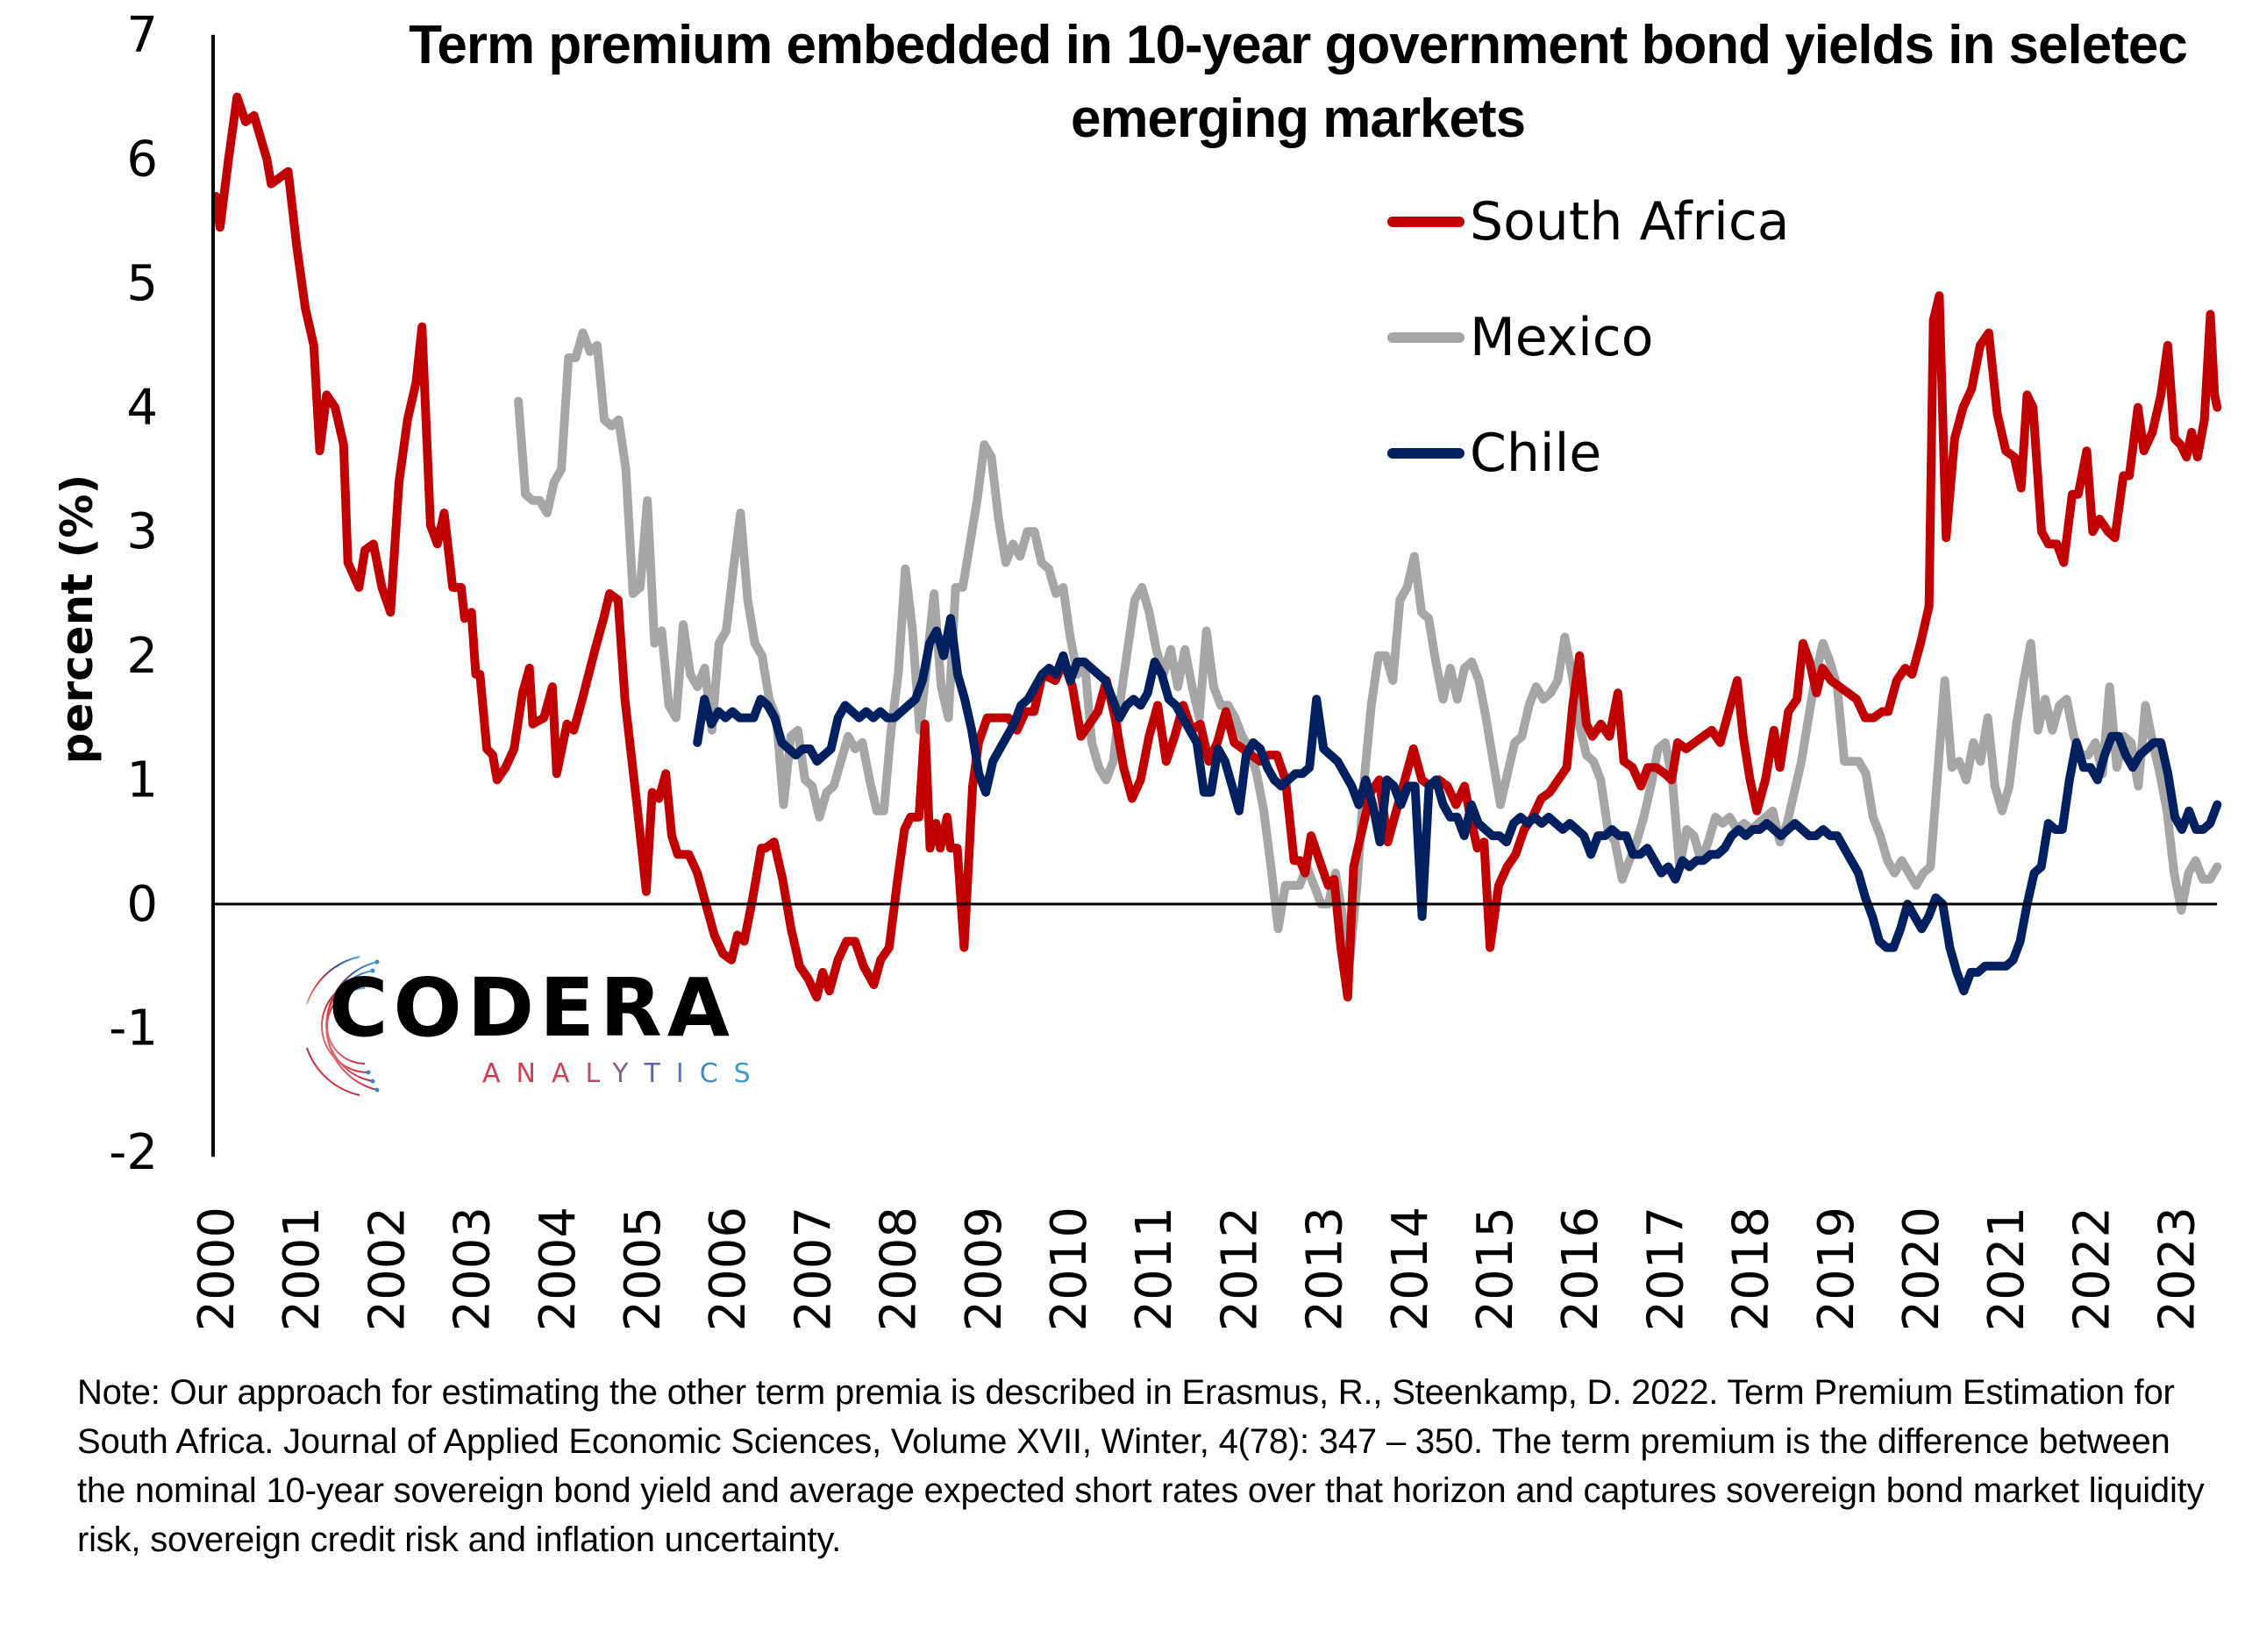  What do you see at coordinates (1426, 222) in the screenshot?
I see `legend-swatch-south-africa` at bounding box center [1426, 222].